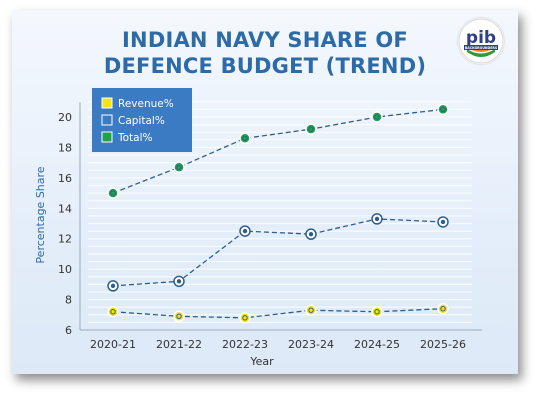 This screenshot has width=541, height=411. What do you see at coordinates (179, 344) in the screenshot?
I see `x-tick-label: 2021-22` at bounding box center [179, 344].